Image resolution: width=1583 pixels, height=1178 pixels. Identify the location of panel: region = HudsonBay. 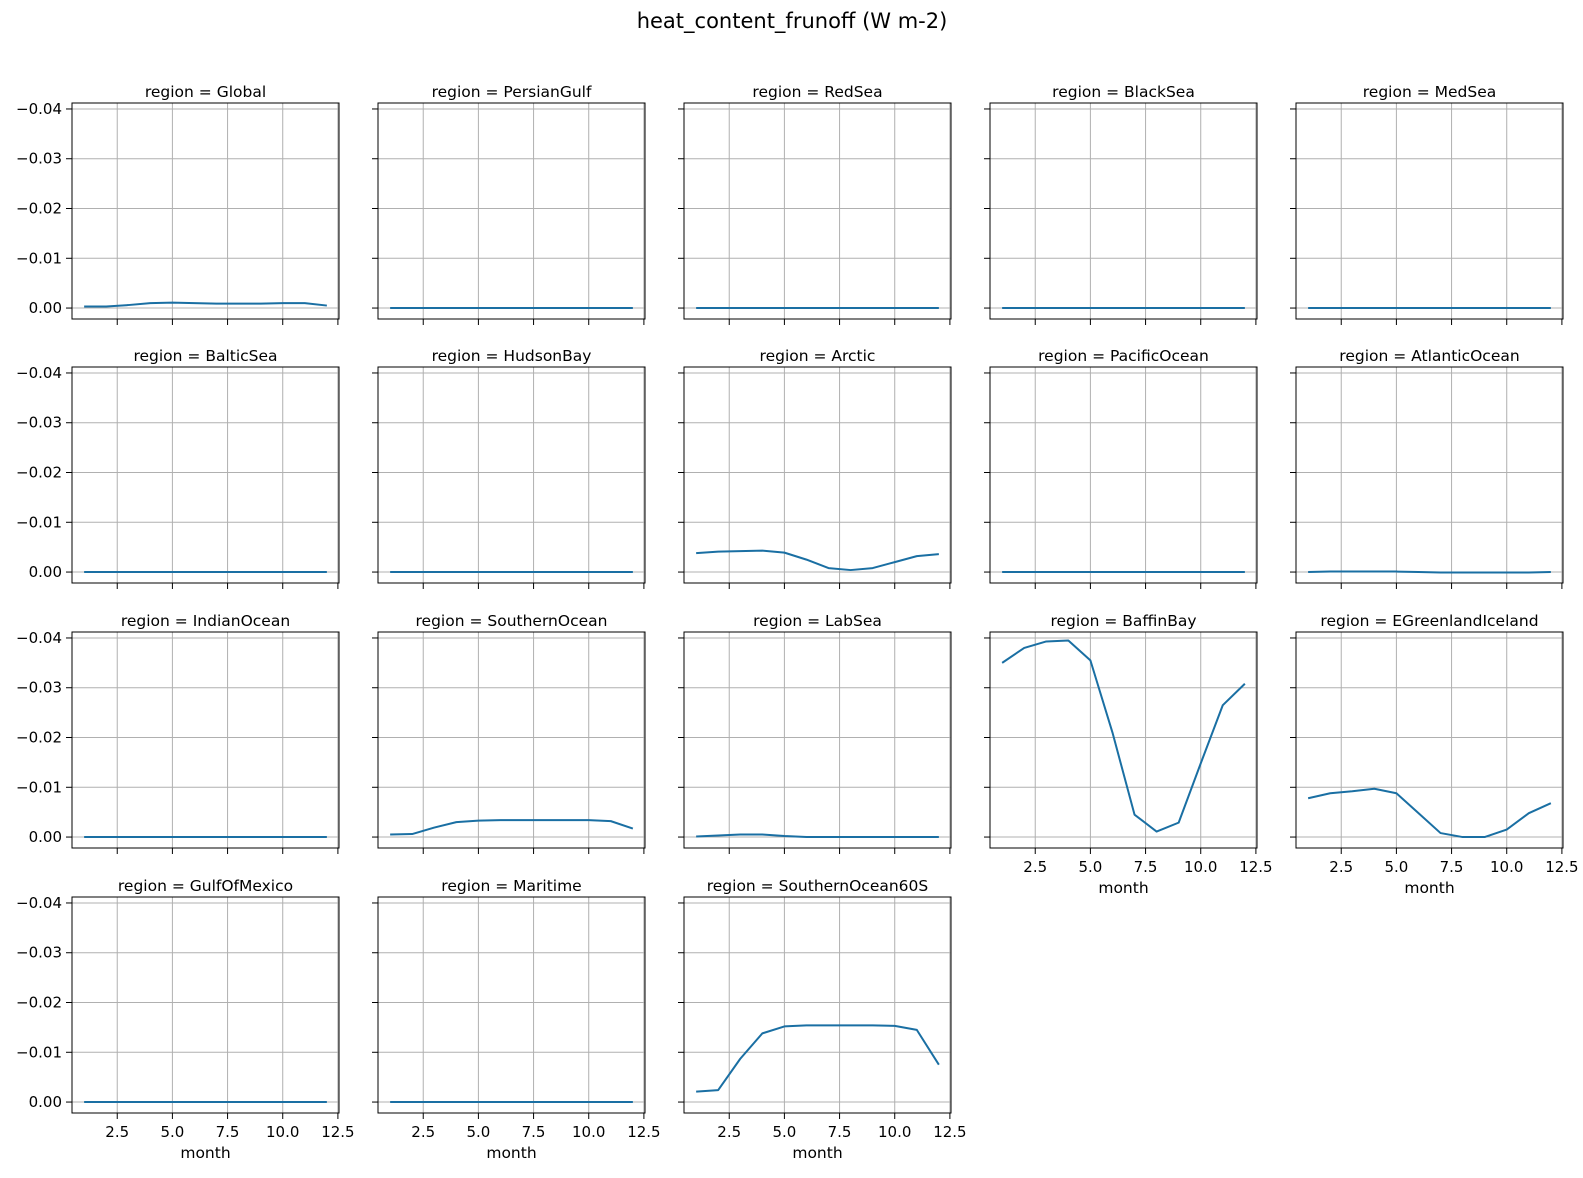
(509, 468).